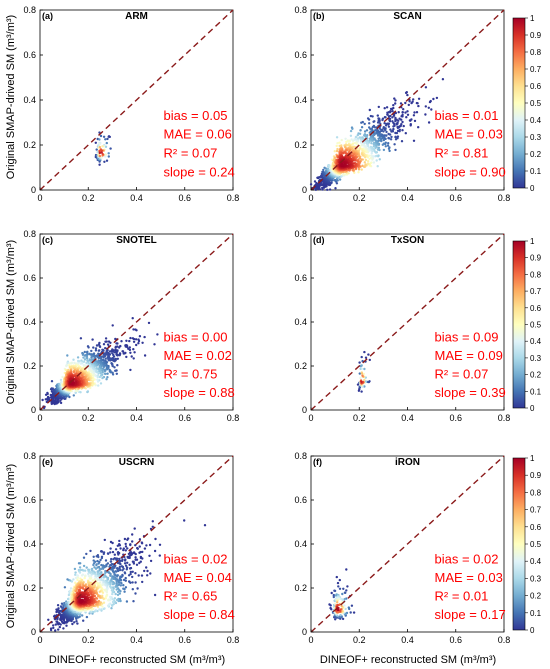 Image resolution: width=550 pixels, height=669 pixels. Describe the element at coordinates (198, 134) in the screenshot. I see `stat-text: MAE = 0.06` at that location.